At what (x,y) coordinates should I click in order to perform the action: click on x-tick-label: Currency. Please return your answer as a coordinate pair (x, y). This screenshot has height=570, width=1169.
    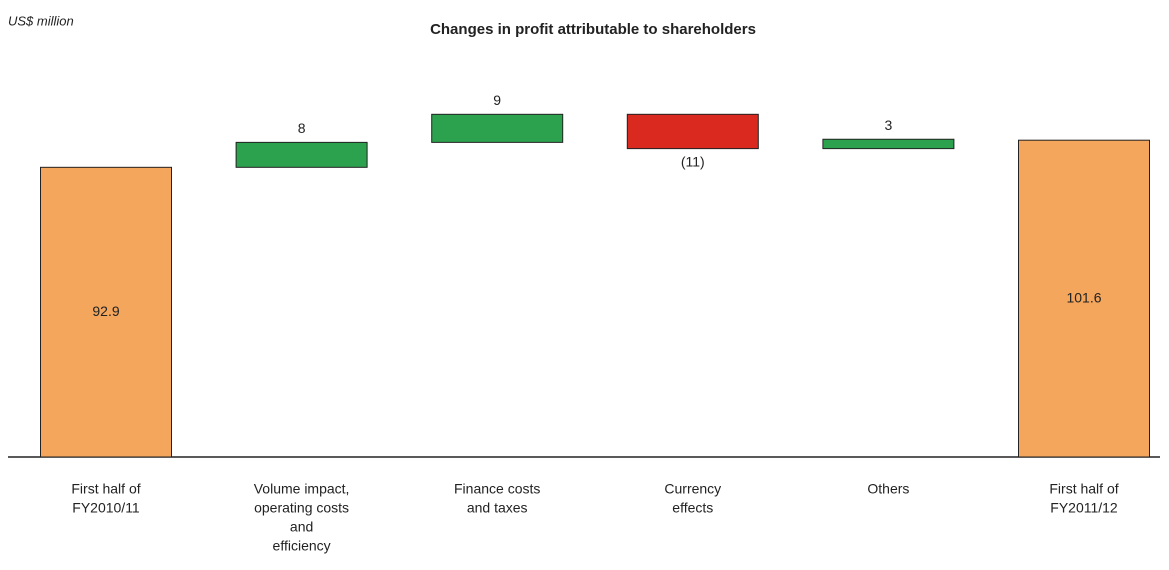
    Looking at the image, I should click on (692, 489).